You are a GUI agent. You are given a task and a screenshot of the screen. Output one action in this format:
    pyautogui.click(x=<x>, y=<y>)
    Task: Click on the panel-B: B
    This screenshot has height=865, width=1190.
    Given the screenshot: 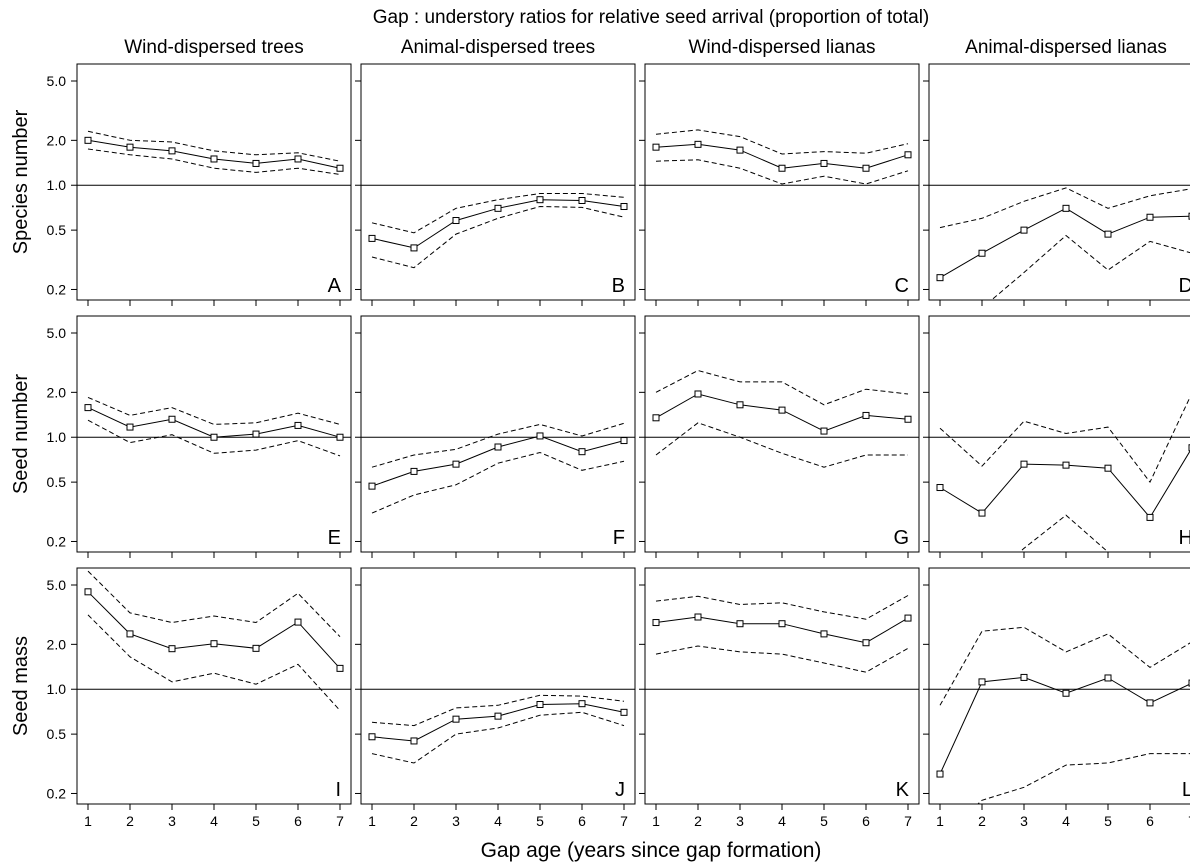 What is the action you would take?
    pyautogui.click(x=495, y=184)
    